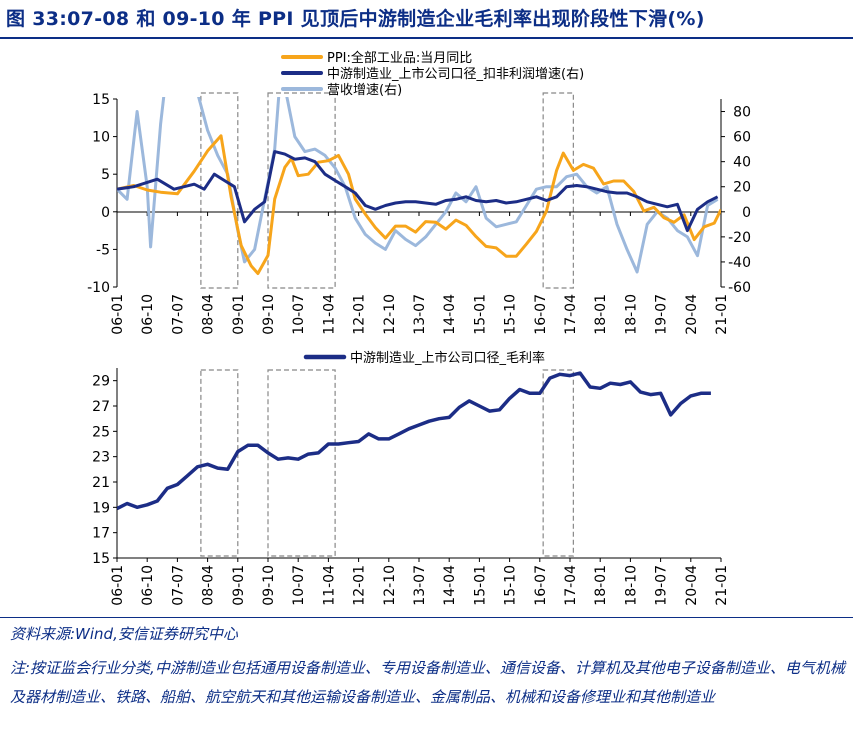 The width and height of the screenshot is (853, 747). I want to click on legend-label: 营收增速(右), so click(364, 90).